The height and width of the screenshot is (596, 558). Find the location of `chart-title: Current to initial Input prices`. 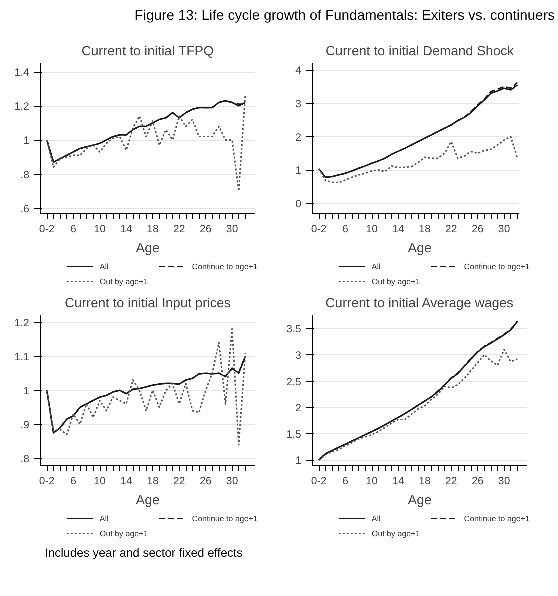

chart-title: Current to initial Input prices is located at coordinates (148, 303).